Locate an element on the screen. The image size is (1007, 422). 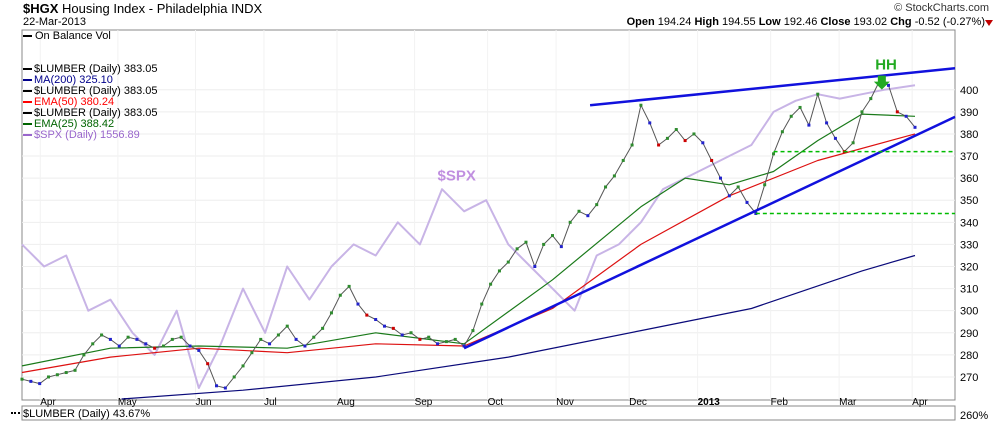
legend-text: $SPX (Daily) 1556.89 is located at coordinates (87, 135).